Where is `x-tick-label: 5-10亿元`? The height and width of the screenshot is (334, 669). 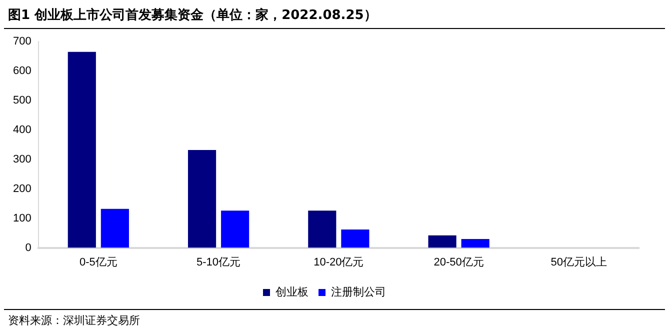
x-tick-label: 5-10亿元 is located at coordinates (218, 262).